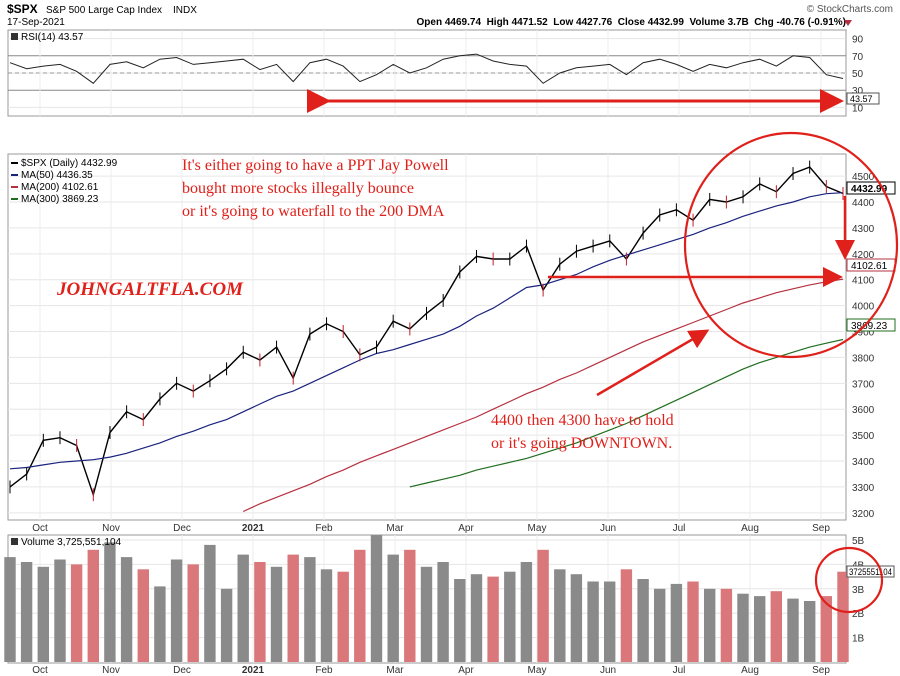 The height and width of the screenshot is (676, 900). I want to click on price-tick-label: 3400, so click(863, 462).